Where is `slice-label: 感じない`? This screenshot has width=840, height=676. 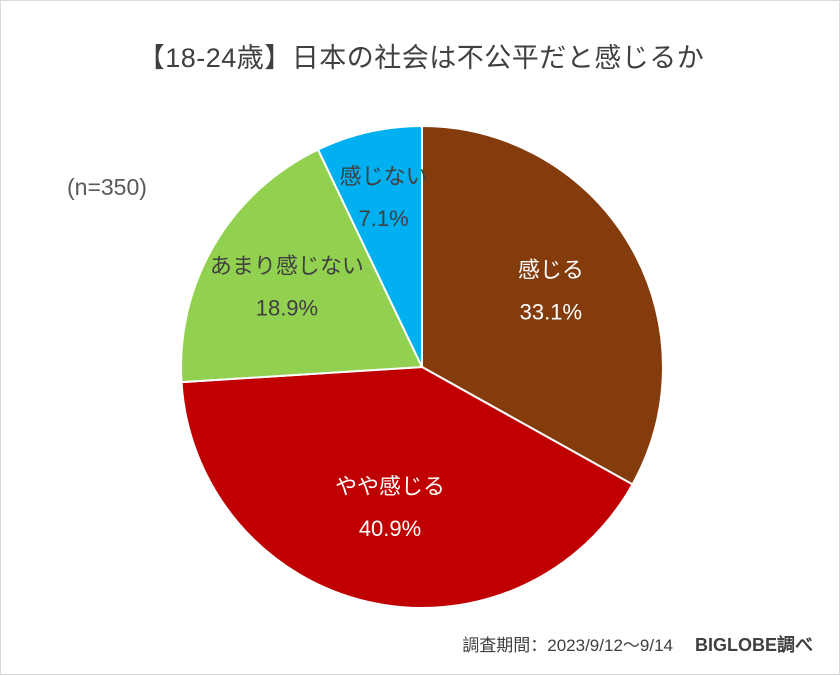
slice-label: 感じない is located at coordinates (384, 176).